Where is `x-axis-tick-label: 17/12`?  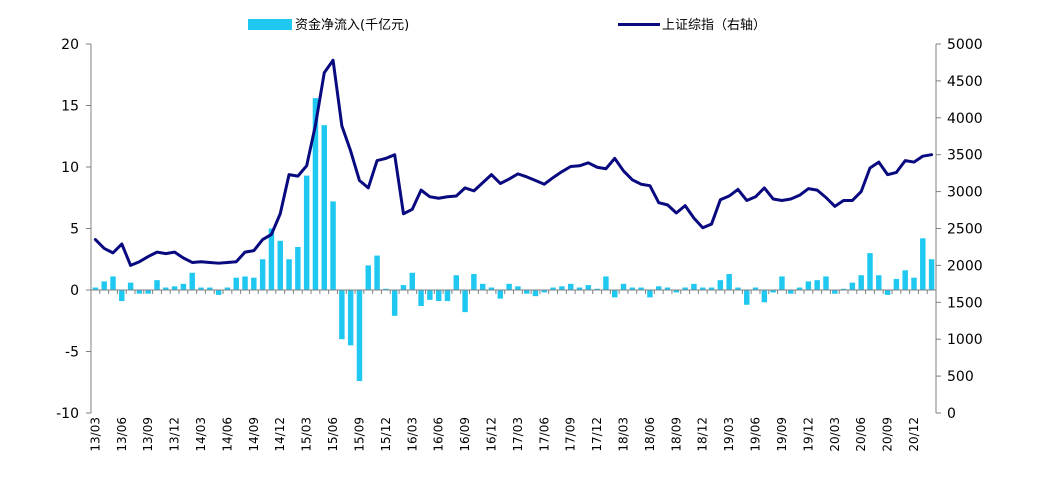 x-axis-tick-label: 17/12 is located at coordinates (597, 434).